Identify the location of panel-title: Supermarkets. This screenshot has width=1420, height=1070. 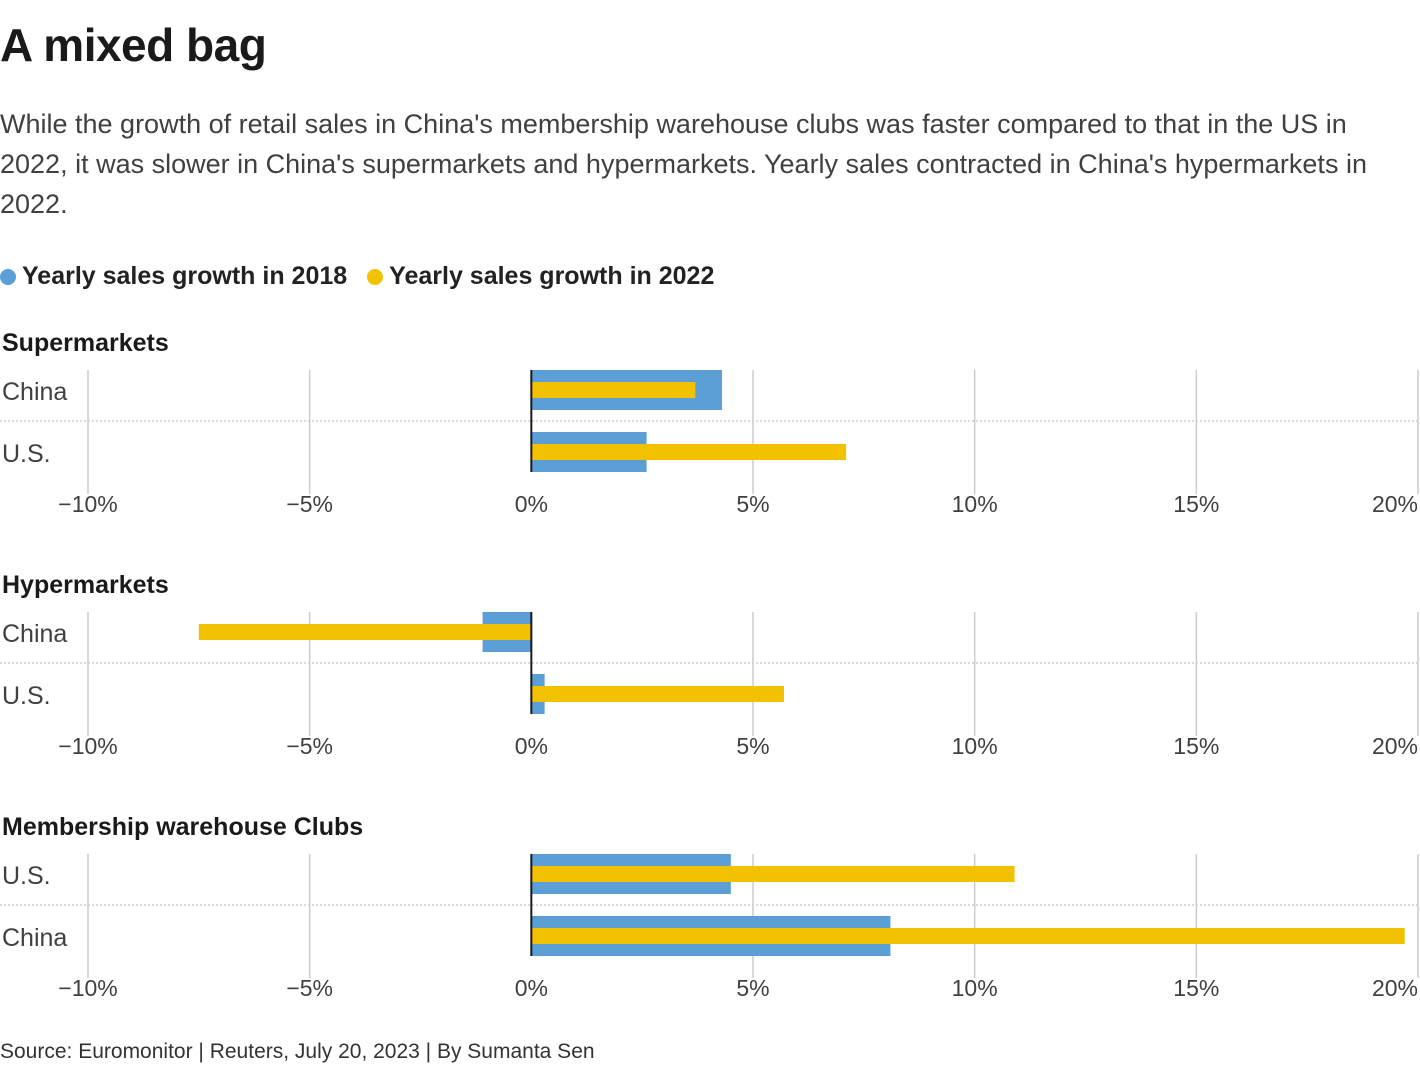
(85, 343).